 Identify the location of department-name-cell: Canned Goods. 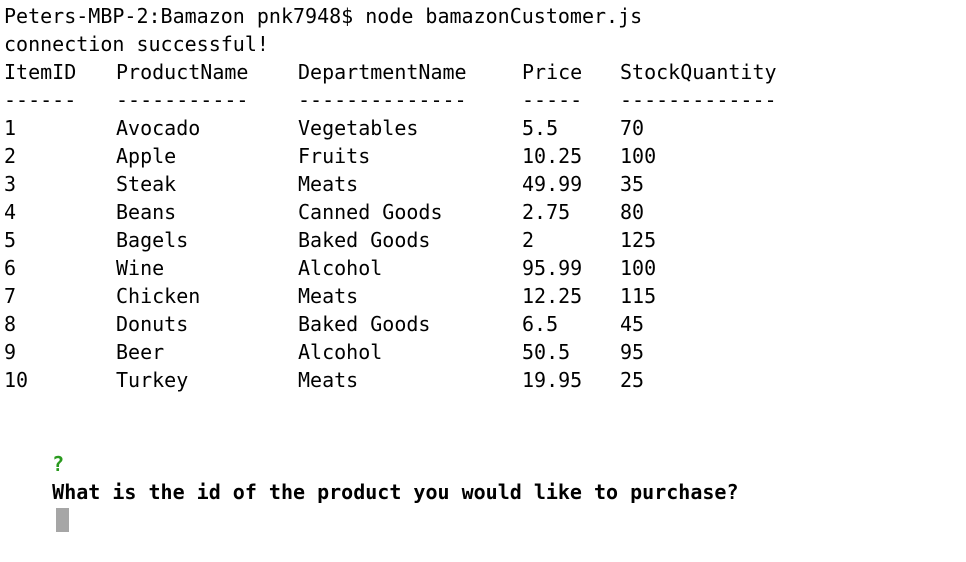
(370, 212).